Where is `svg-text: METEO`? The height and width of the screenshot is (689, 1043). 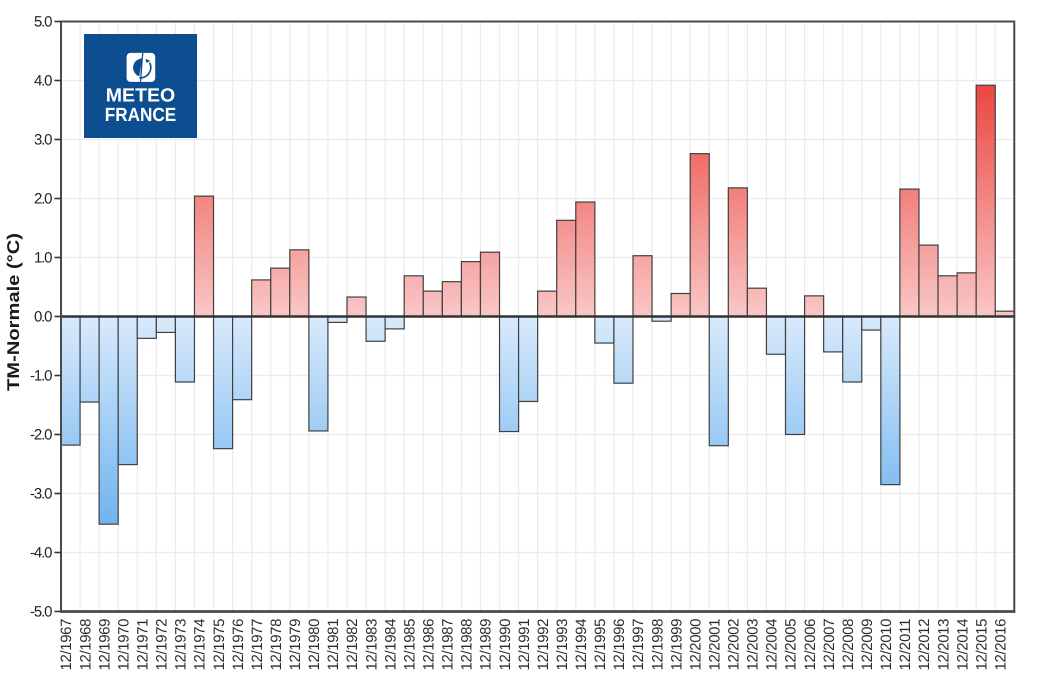
svg-text: METEO is located at coordinates (141, 96).